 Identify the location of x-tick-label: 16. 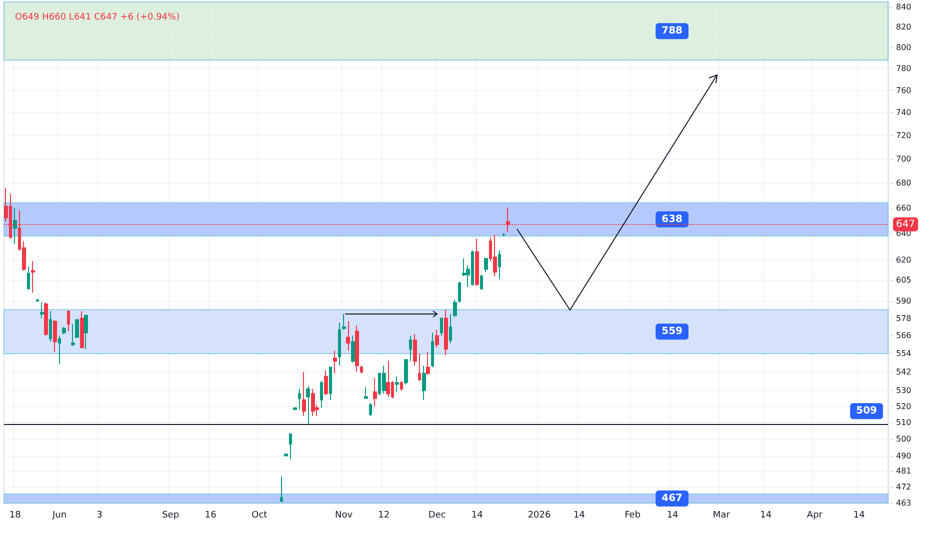
(210, 515).